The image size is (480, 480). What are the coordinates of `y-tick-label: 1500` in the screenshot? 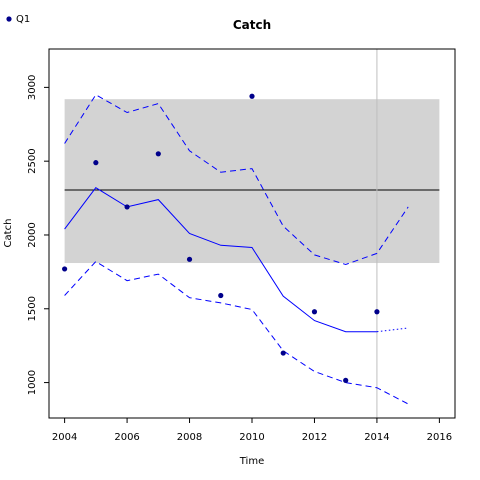 It's located at (32, 308).